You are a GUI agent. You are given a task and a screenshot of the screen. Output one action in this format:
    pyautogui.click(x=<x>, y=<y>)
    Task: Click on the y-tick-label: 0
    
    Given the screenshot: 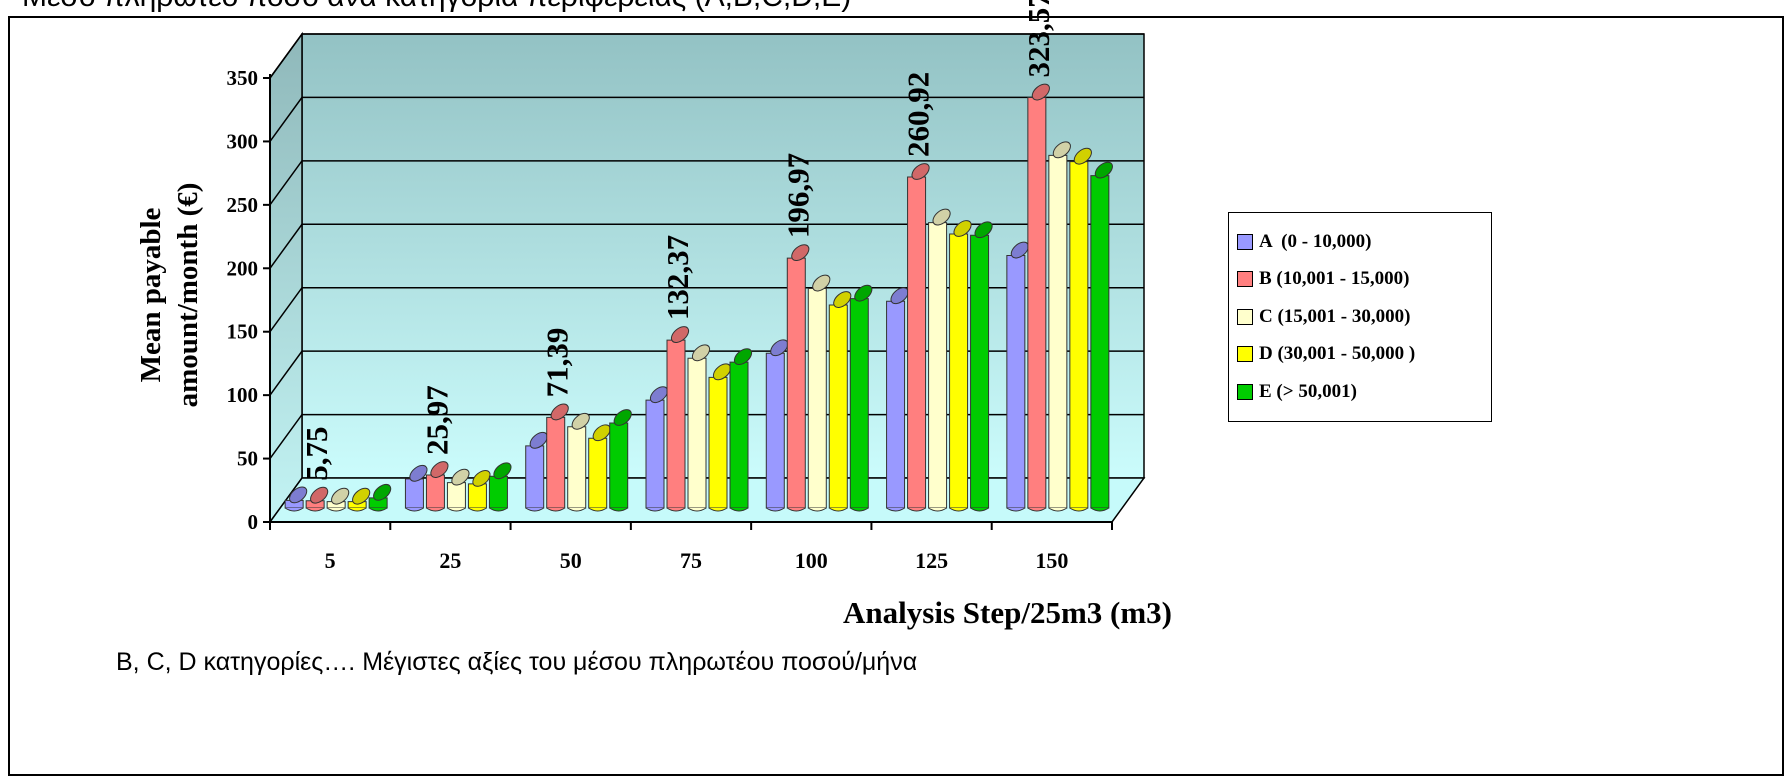 What is the action you would take?
    pyautogui.click(x=253, y=522)
    